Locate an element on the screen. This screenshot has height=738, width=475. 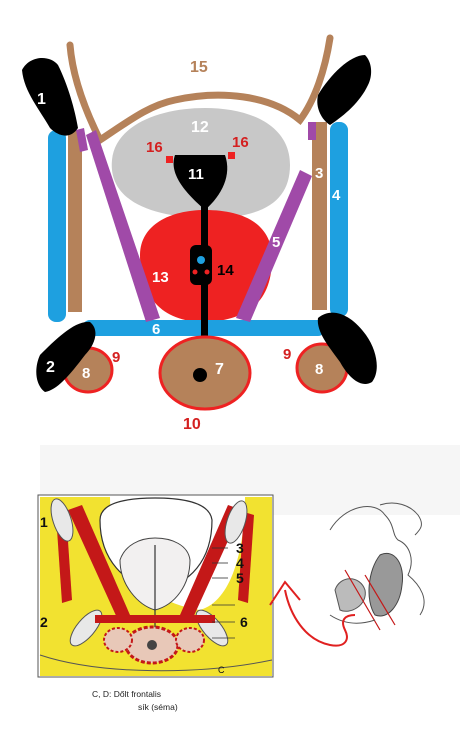
label-9b: 9 is located at coordinates (287, 354).